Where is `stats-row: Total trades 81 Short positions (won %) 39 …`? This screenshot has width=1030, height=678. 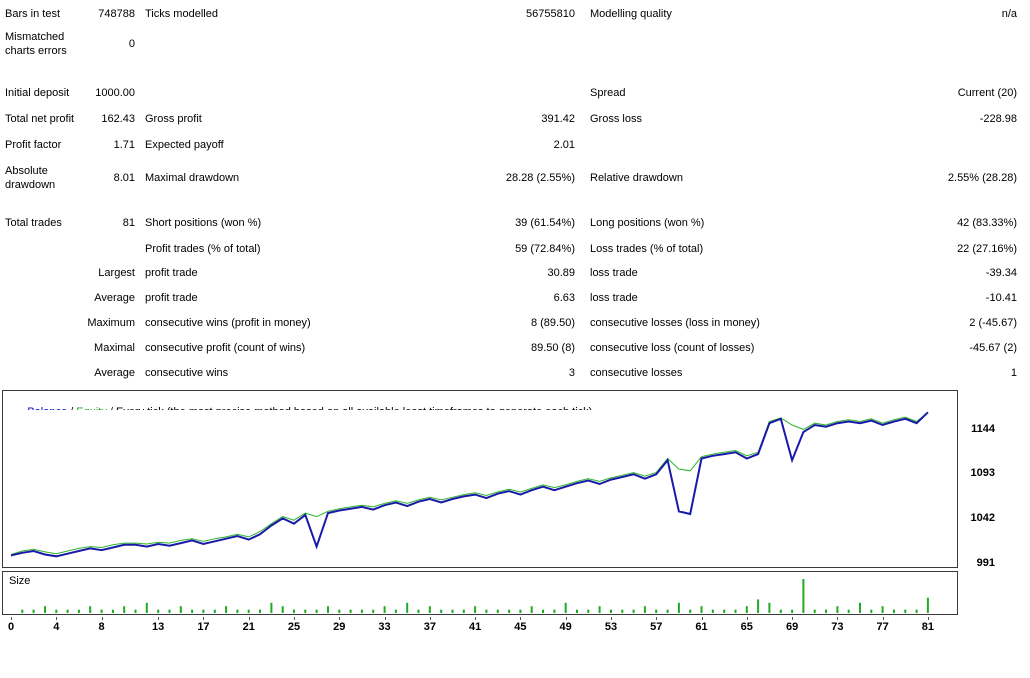 stats-row: Total trades 81 Short positions (won %) 39 … is located at coordinates (511, 223).